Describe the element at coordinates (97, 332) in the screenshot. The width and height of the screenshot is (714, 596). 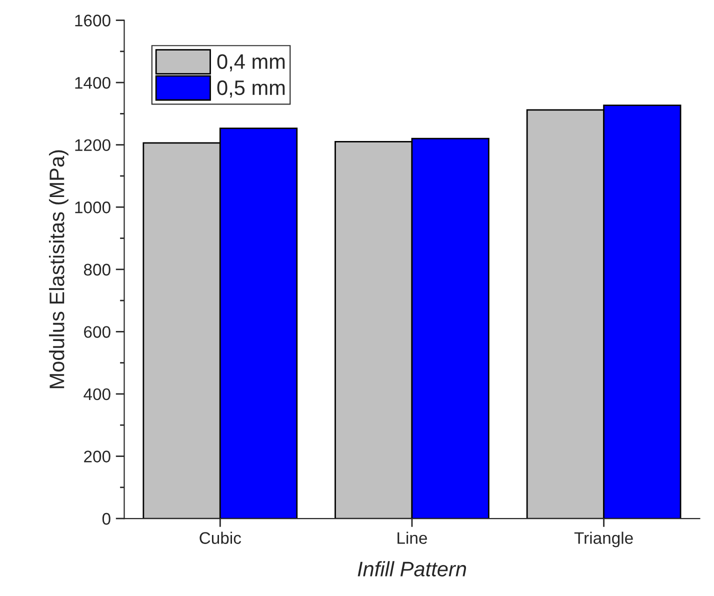
I see `y-tick-label: 600` at that location.